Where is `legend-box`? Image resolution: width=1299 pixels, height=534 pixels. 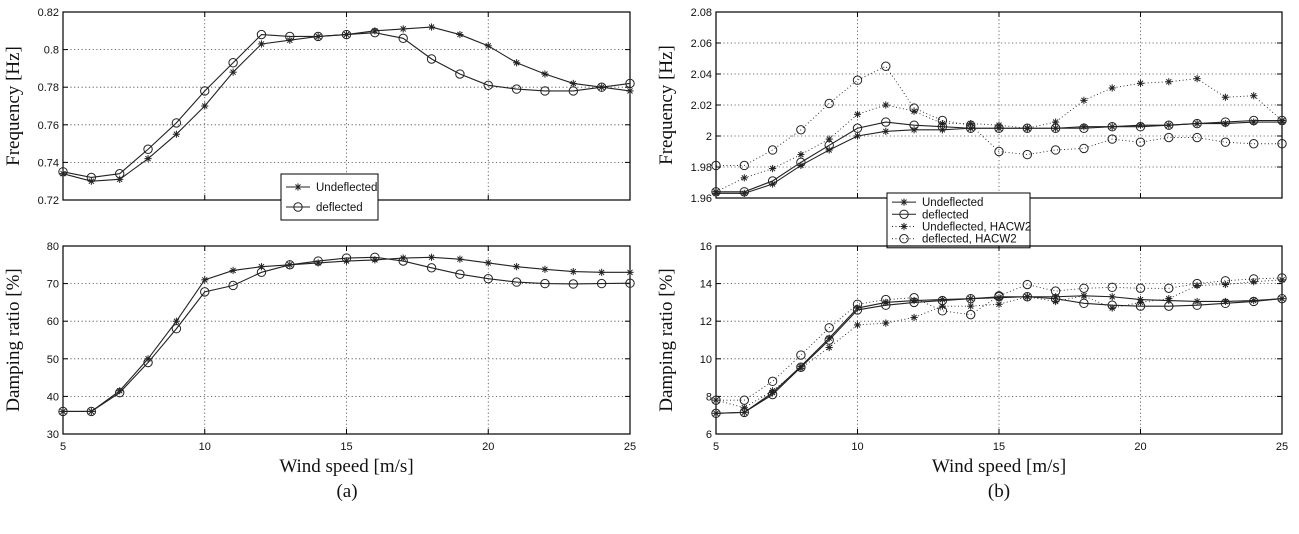
legend-box is located at coordinates (329, 197).